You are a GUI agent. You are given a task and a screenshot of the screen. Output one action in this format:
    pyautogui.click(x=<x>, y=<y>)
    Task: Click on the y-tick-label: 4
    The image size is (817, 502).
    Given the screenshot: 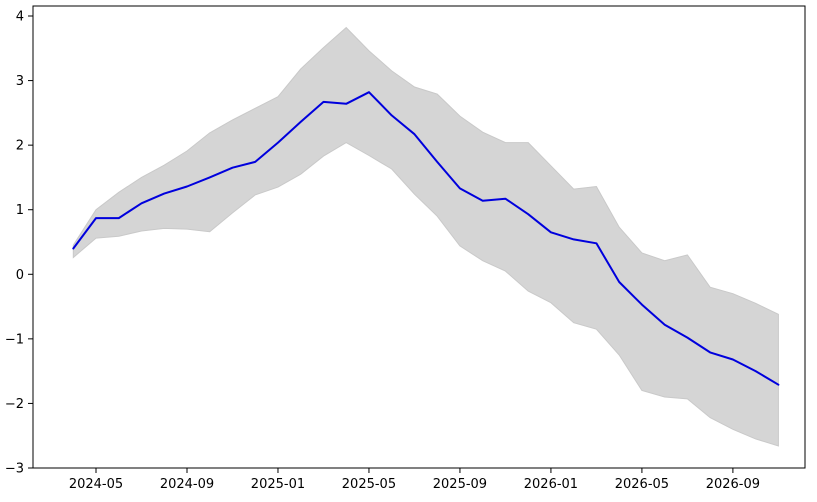 What is the action you would take?
    pyautogui.click(x=20, y=17)
    